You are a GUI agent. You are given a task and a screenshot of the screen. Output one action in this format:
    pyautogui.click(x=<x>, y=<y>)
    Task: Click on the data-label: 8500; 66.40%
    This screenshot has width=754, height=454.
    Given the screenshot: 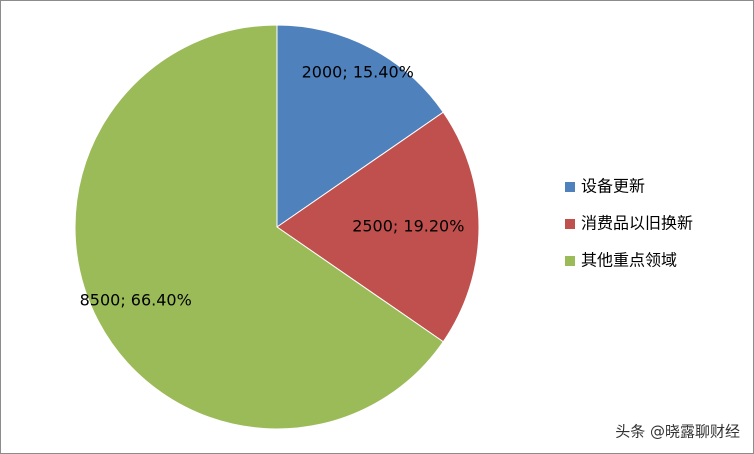 What is the action you would take?
    pyautogui.click(x=136, y=300)
    